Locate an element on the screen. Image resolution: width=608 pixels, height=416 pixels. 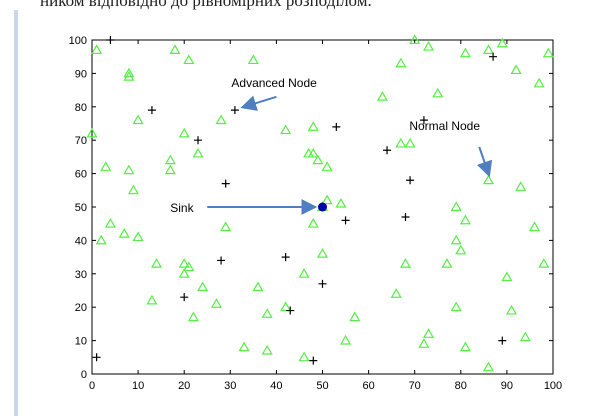
y-tick-label: 80 is located at coordinates (81, 108).